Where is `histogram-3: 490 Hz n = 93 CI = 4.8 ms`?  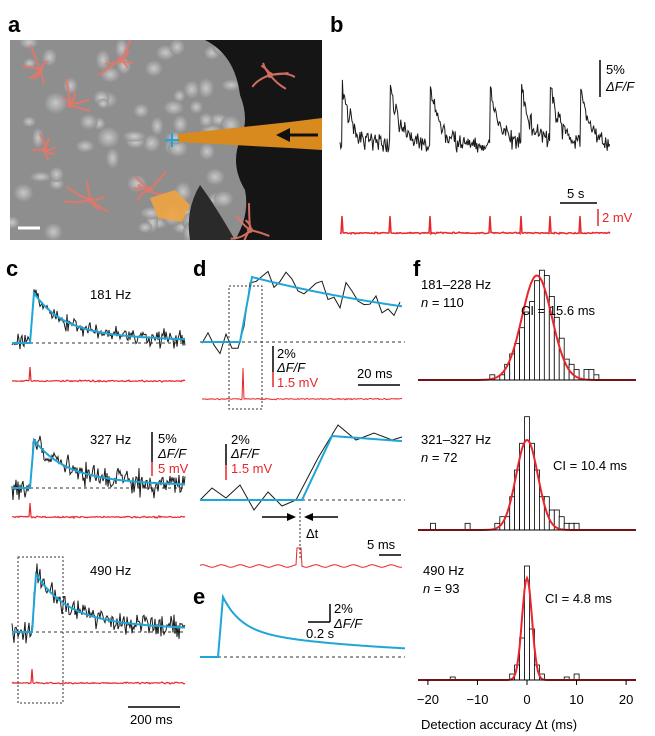
histogram-3: 490 Hz n = 93 CI = 4.8 ms is located at coordinates (527, 622).